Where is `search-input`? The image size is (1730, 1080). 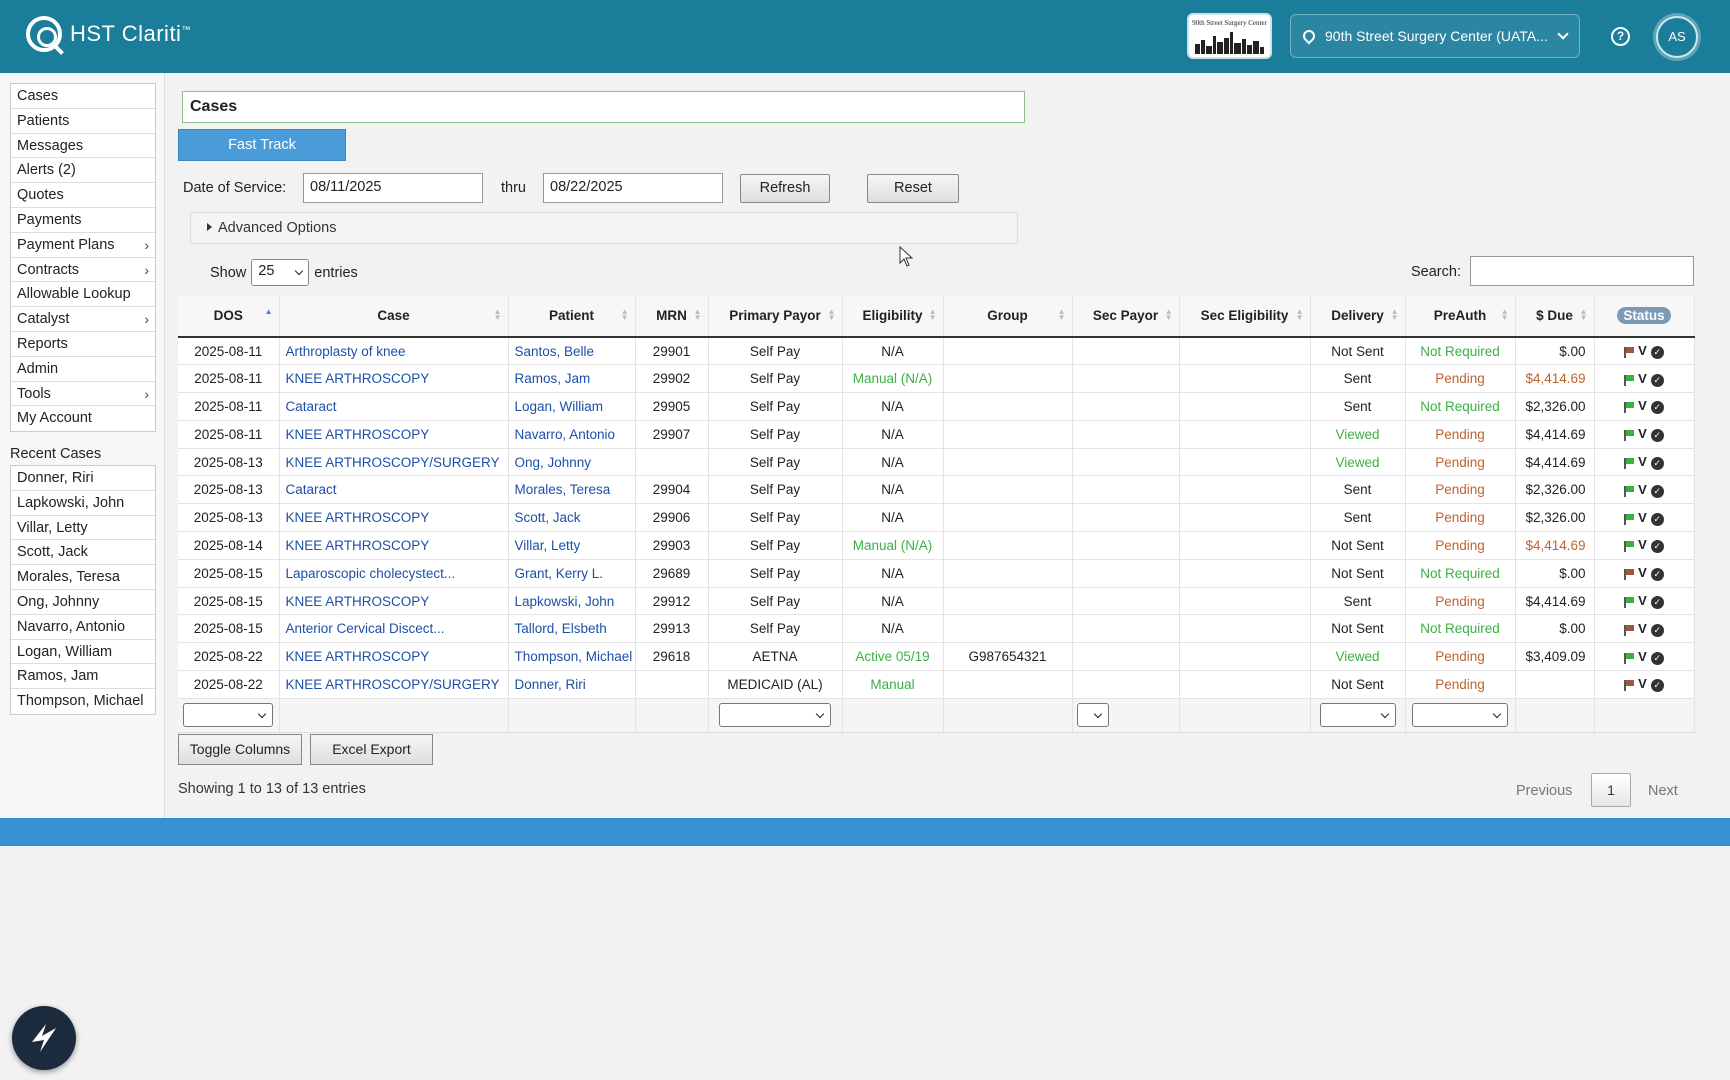
search-input is located at coordinates (1582, 271).